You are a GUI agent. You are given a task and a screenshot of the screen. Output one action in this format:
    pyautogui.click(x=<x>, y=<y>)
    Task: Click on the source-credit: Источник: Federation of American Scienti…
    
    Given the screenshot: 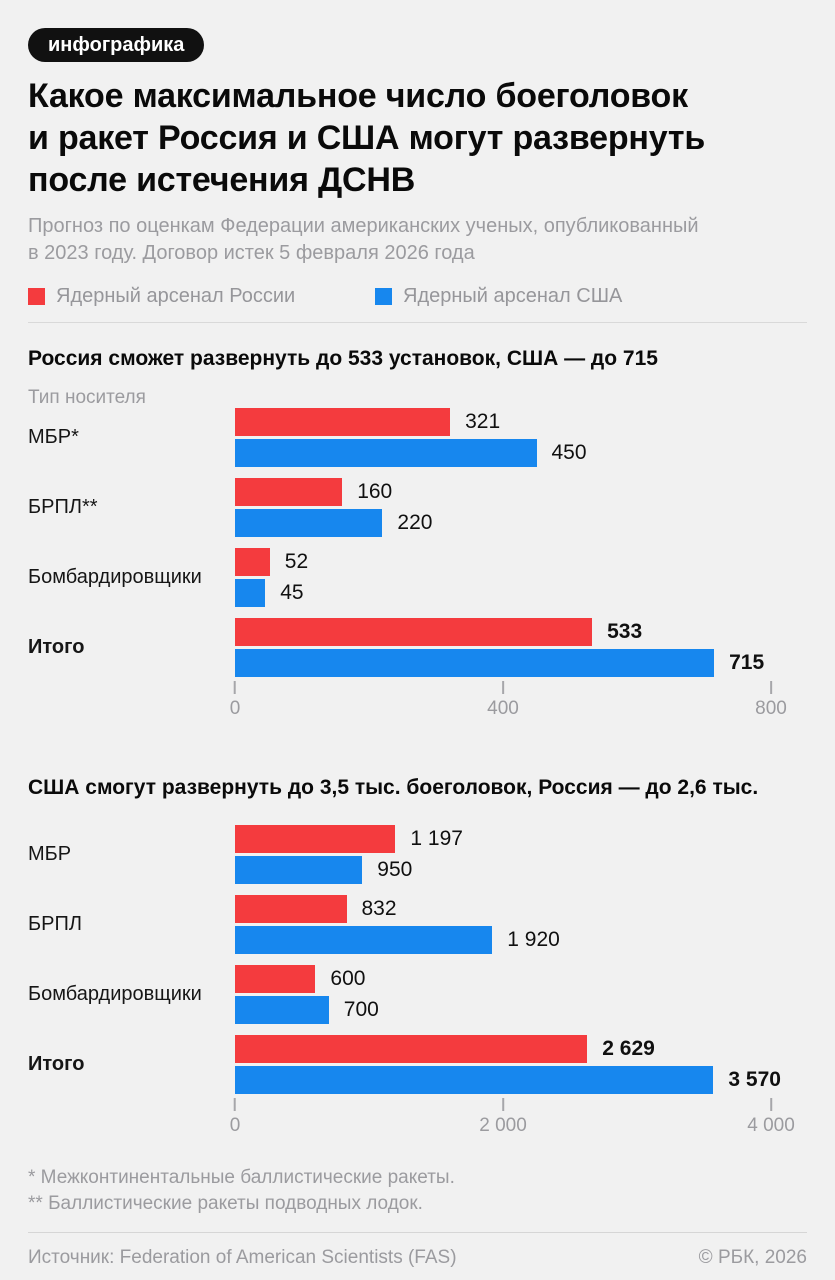 What is the action you would take?
    pyautogui.click(x=242, y=1257)
    